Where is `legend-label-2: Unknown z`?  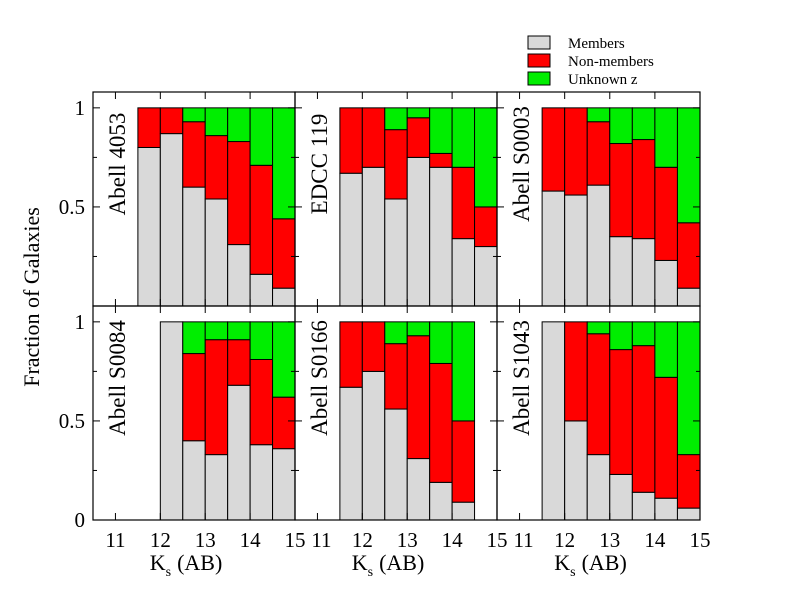 legend-label-2: Unknown z is located at coordinates (603, 80).